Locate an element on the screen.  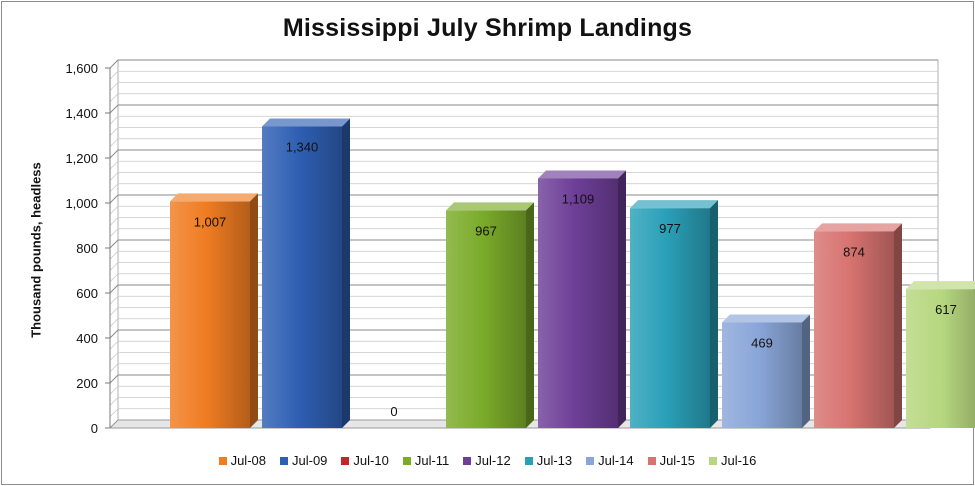
legend-label: Jul-09 is located at coordinates (310, 460).